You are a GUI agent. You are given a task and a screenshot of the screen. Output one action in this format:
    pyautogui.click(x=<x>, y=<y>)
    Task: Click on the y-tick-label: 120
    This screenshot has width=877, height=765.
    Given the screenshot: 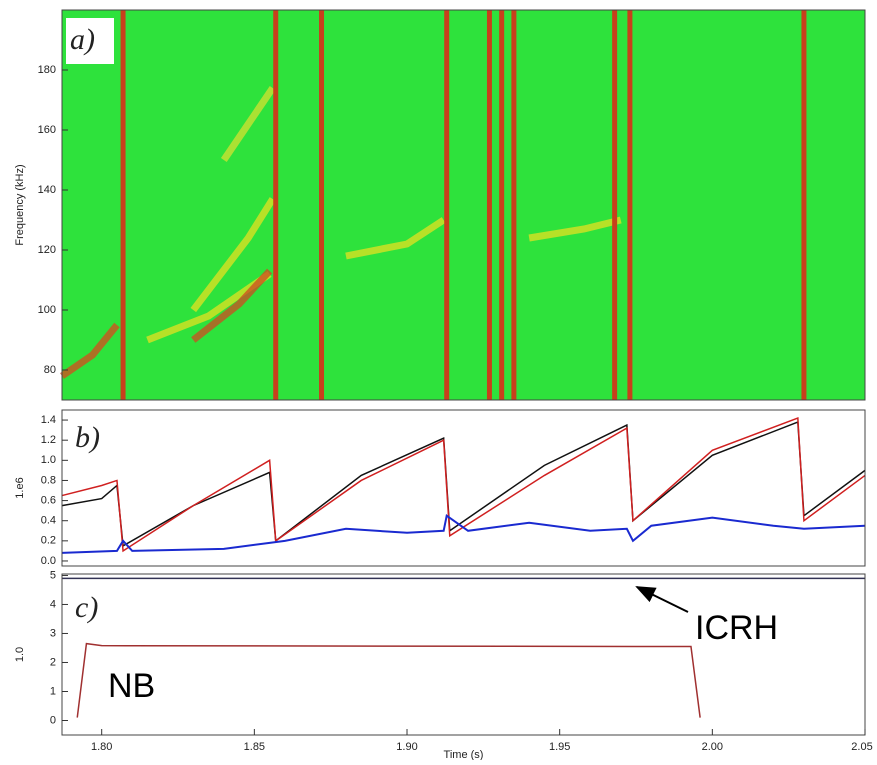 What is the action you would take?
    pyautogui.click(x=47, y=250)
    